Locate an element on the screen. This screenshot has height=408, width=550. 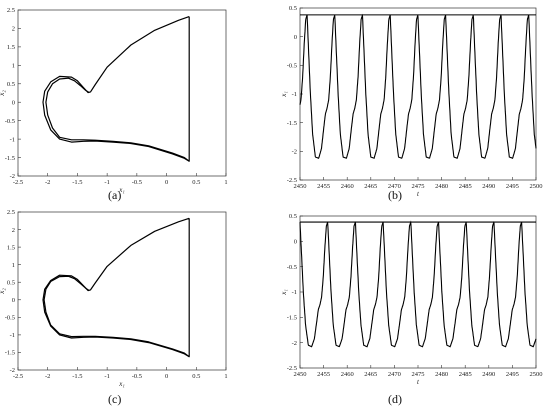
caption-b: (b) is located at coordinates (395, 195).